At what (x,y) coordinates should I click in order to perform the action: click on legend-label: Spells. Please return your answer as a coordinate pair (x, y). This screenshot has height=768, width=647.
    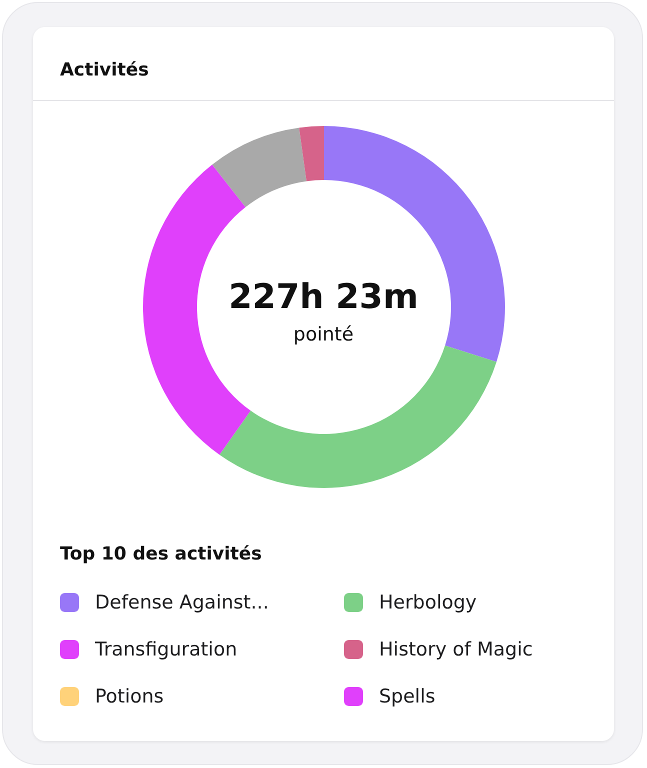
    Looking at the image, I should click on (407, 697).